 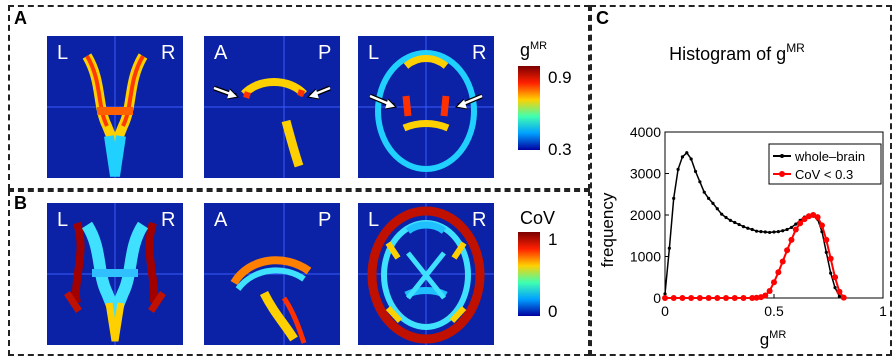 I want to click on panel-a-colorbar-max: 0.9, so click(x=560, y=77).